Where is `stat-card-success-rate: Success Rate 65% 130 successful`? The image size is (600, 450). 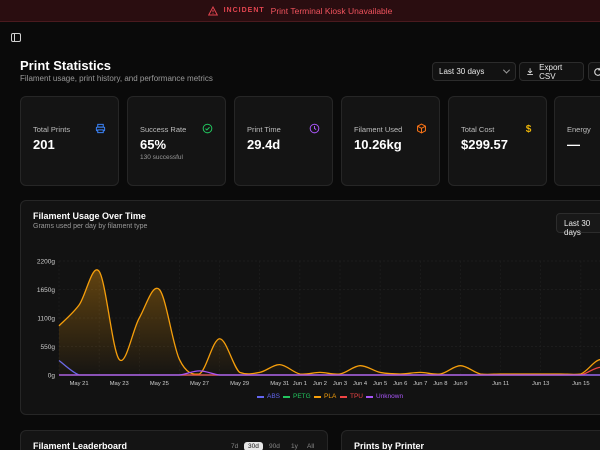 stat-card-success-rate: Success Rate 65% 130 successful is located at coordinates (176, 141).